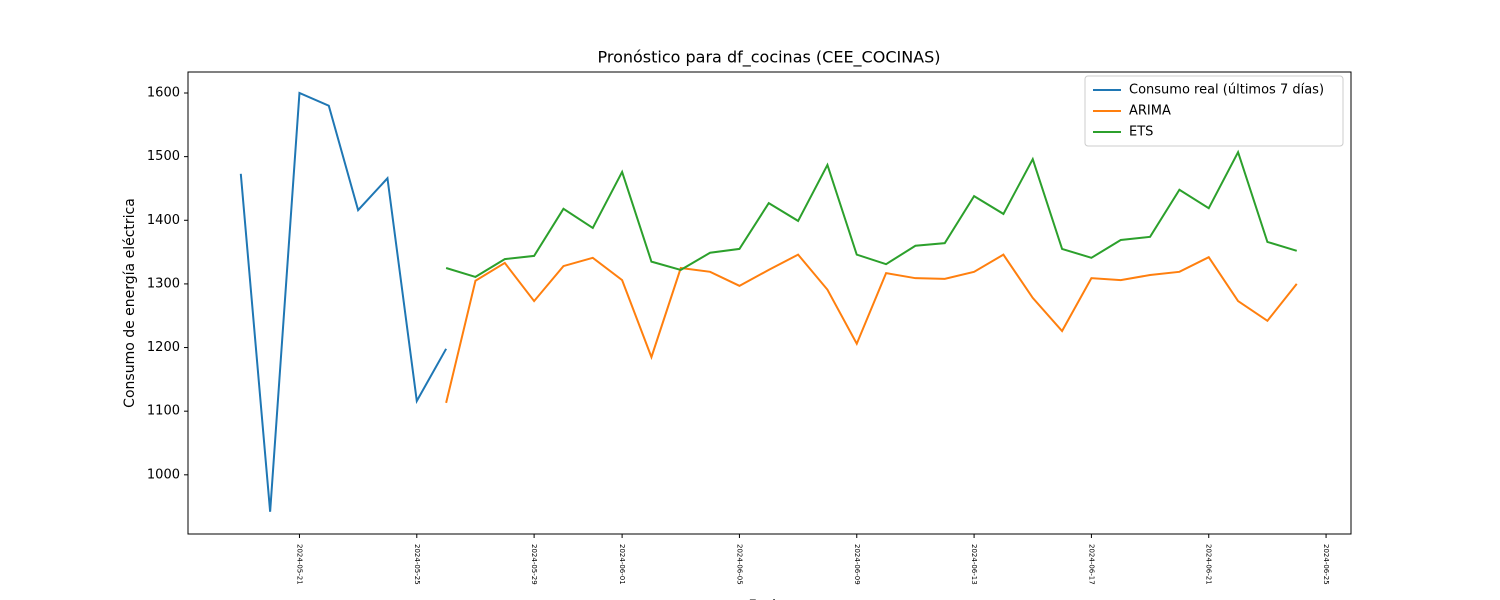  What do you see at coordinates (1326, 564) in the screenshot?
I see `x-tick-label: 2024-06-25` at bounding box center [1326, 564].